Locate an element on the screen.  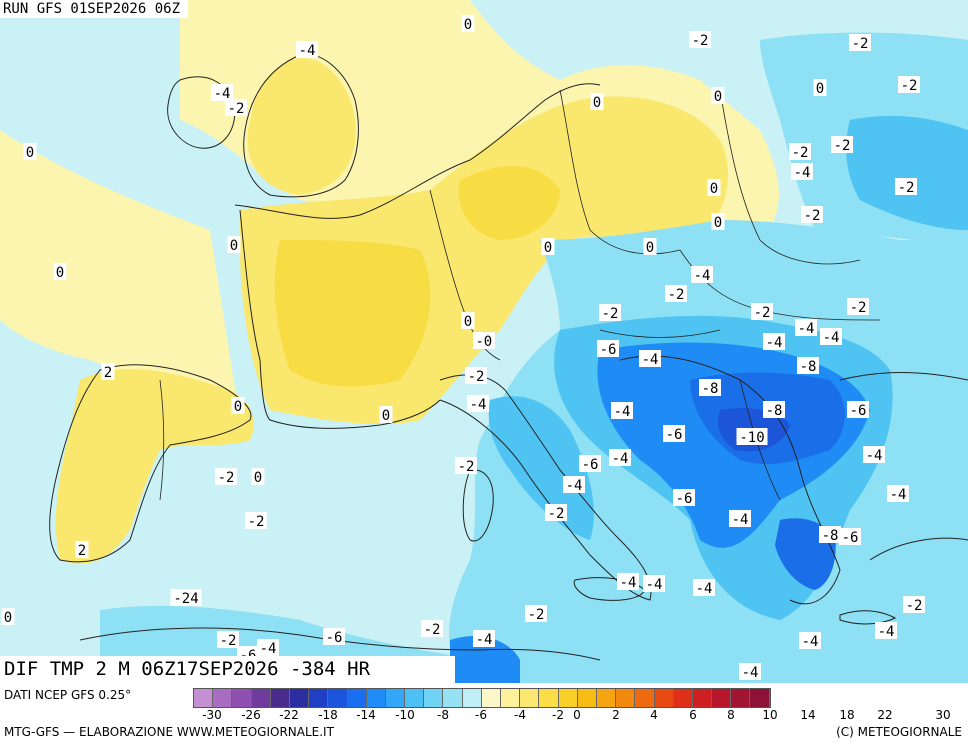
legend-tick-label: -30 is located at coordinates (212, 715).